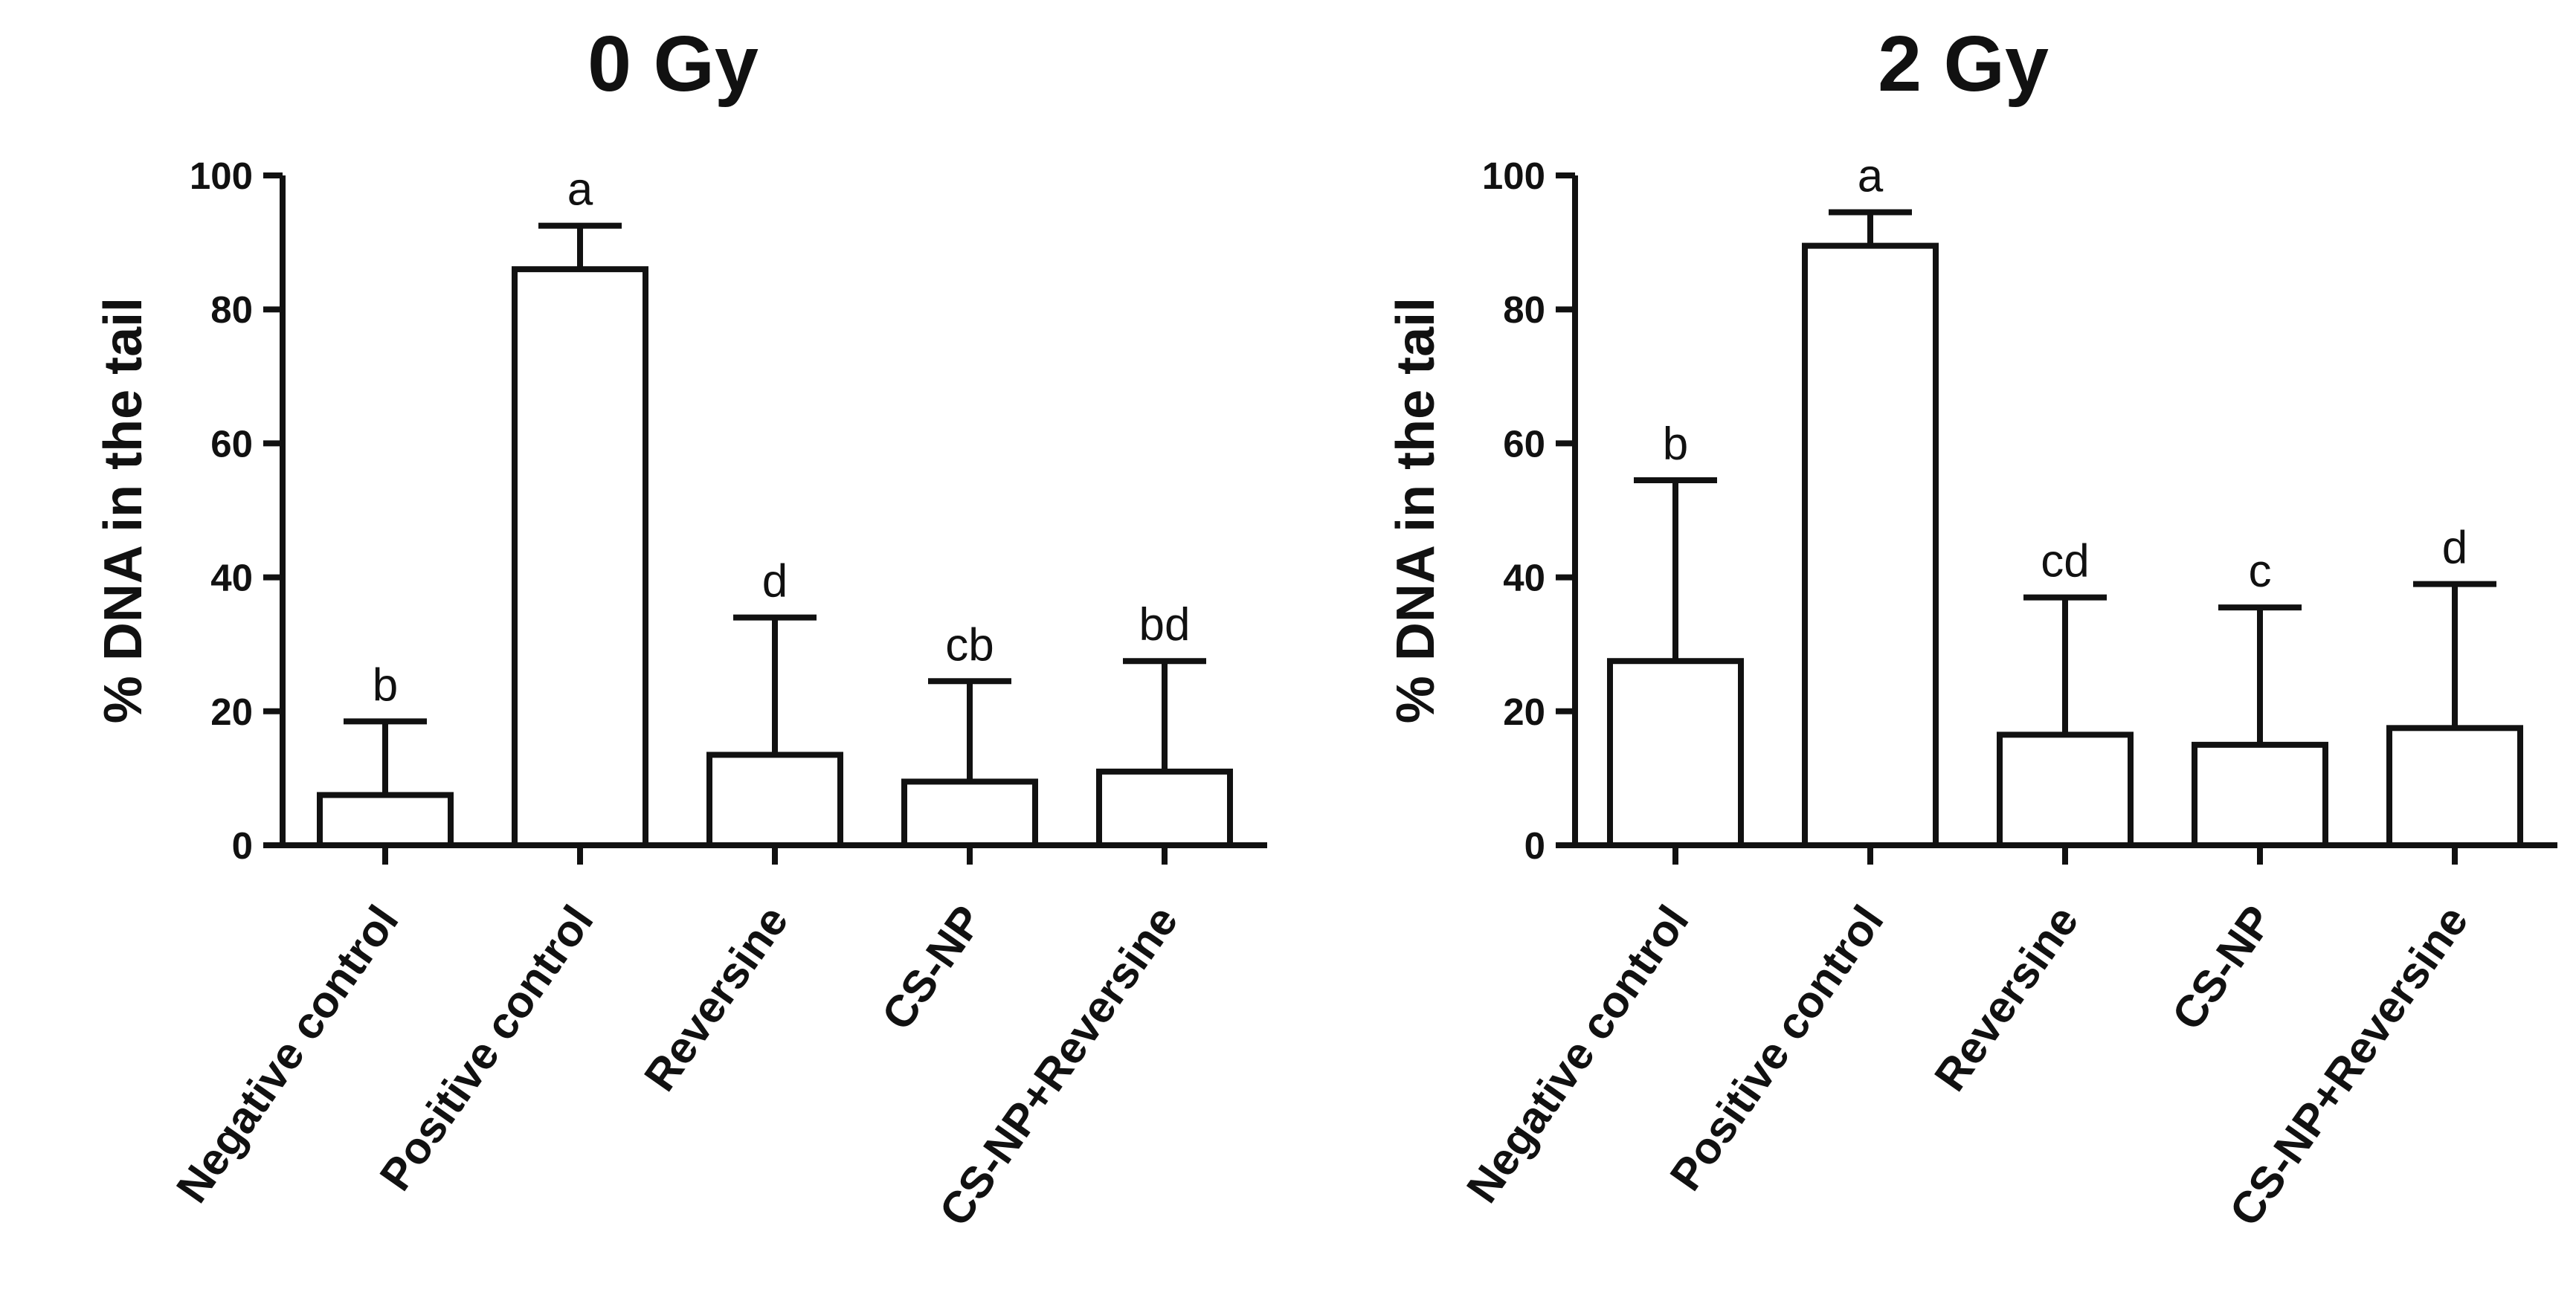 The image size is (2576, 1298). Describe the element at coordinates (2260, 571) in the screenshot. I see `significance-label: c` at that location.